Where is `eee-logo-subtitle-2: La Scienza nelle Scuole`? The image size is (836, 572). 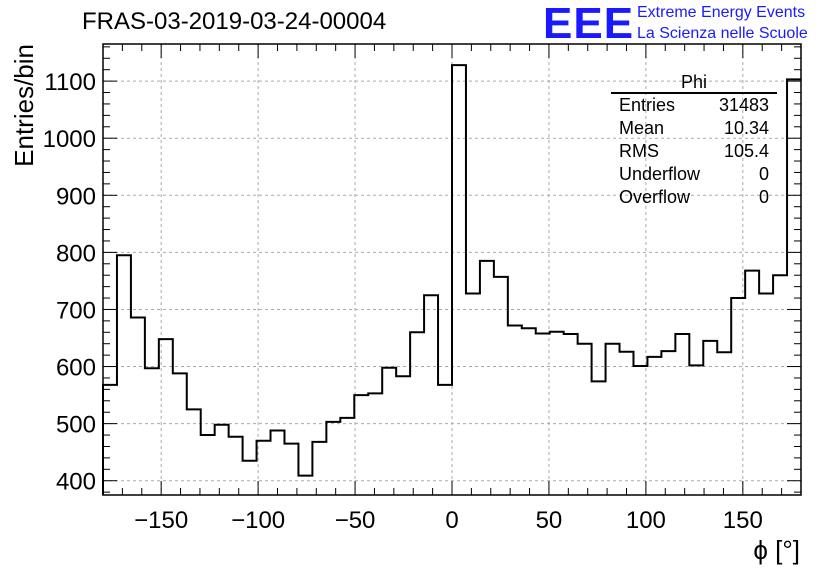 eee-logo-subtitle-2: La Scienza nelle Scuole is located at coordinates (722, 33).